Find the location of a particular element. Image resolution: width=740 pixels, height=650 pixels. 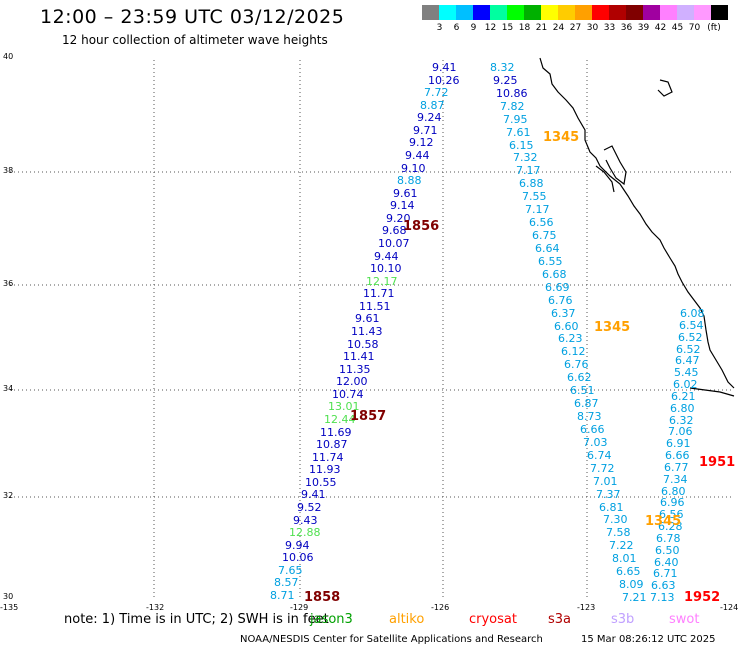

wave-height-label: 8.01 is located at coordinates (624, 558).